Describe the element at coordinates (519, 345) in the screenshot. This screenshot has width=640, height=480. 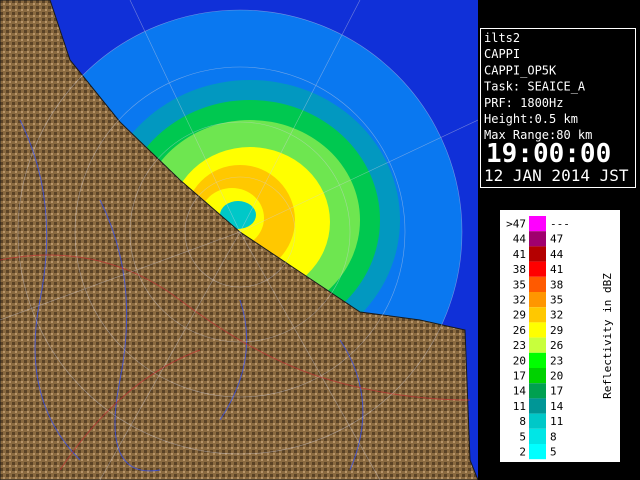
I see `legend-low: 23` at that location.